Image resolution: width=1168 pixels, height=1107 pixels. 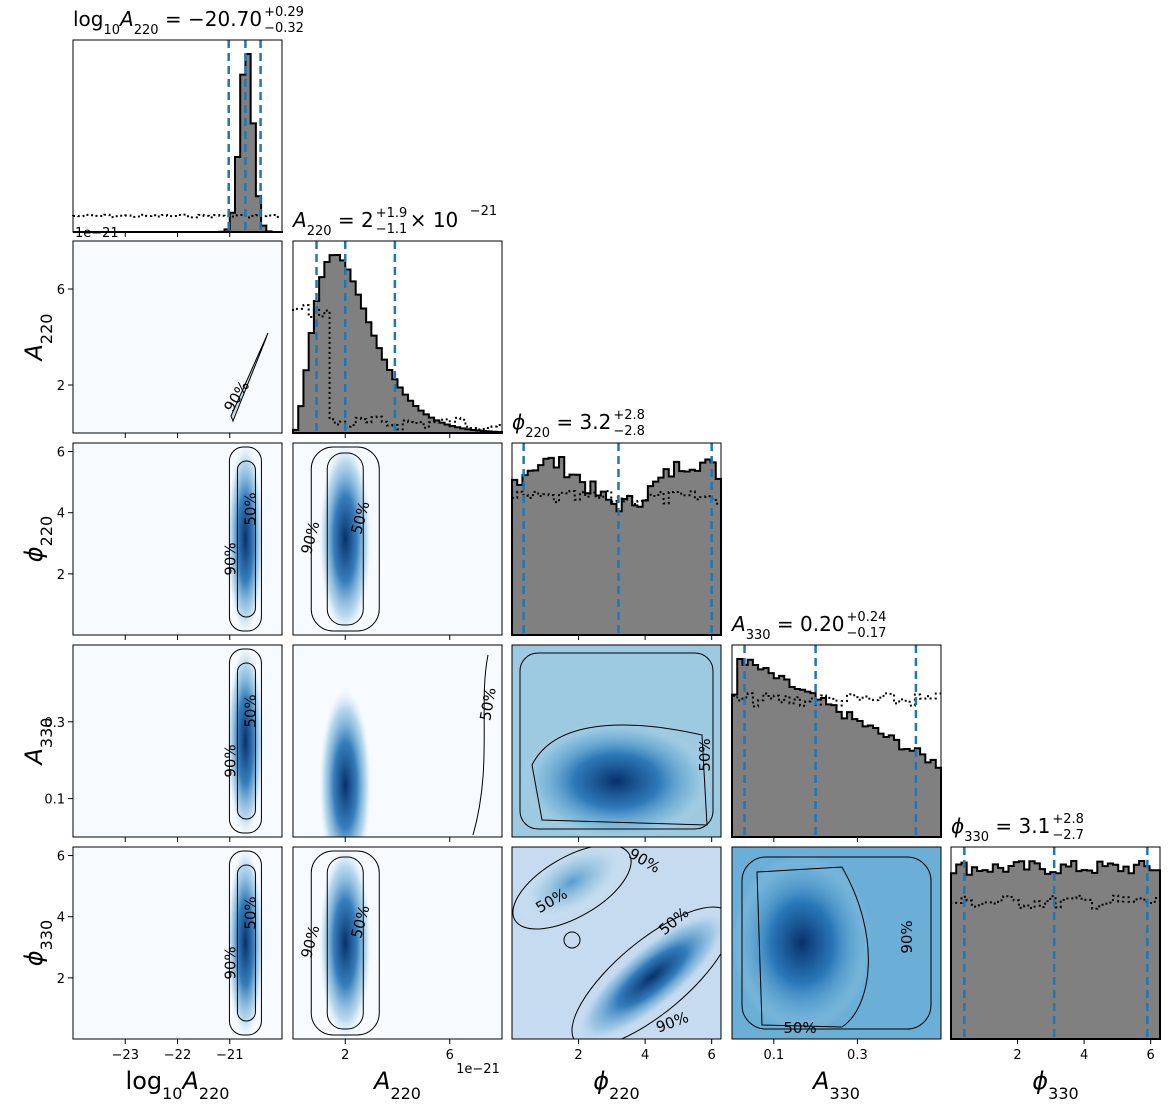 What do you see at coordinates (151, 974) in the screenshot?
I see `density-panel-phi330-vs-logA220: 90%50% −23 −22 −21 log10A220 2 4 6 ϕ330` at bounding box center [151, 974].